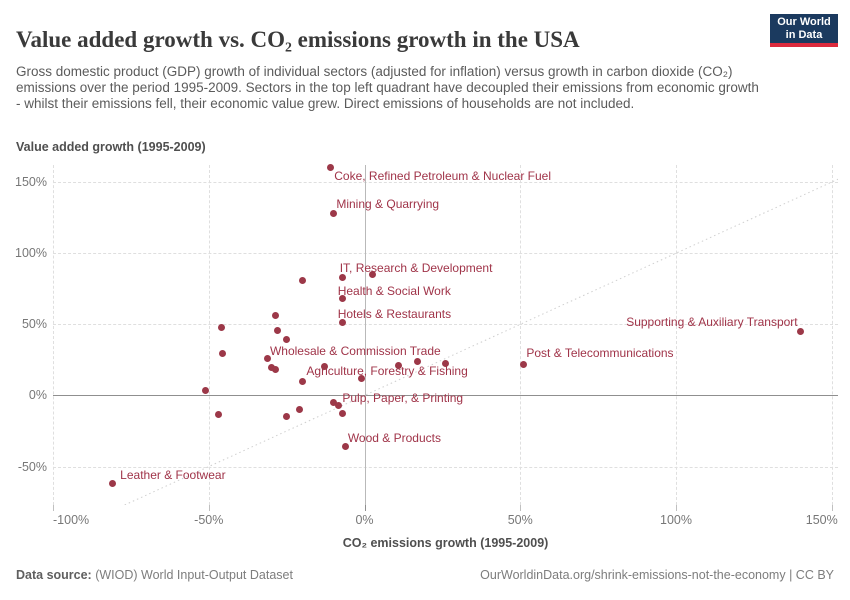  Describe the element at coordinates (388, 204) in the screenshot. I see `point-label: Mining & Quarrying` at that location.